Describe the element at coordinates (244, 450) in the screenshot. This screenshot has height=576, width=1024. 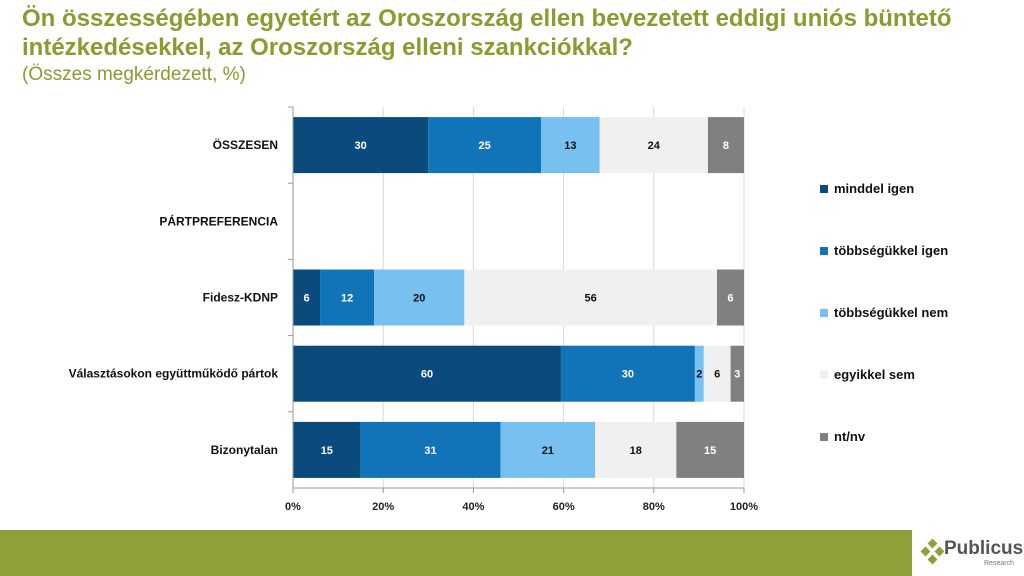
I see `category-label: Bizonytalan` at that location.